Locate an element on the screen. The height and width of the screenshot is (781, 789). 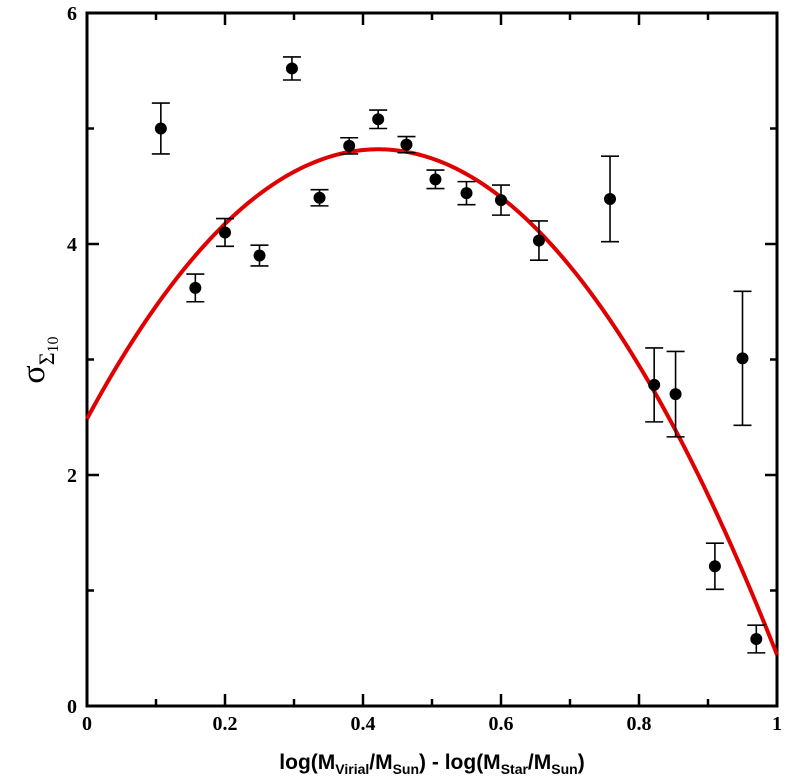
svg-text: σΣ10 is located at coordinates (38, 359).